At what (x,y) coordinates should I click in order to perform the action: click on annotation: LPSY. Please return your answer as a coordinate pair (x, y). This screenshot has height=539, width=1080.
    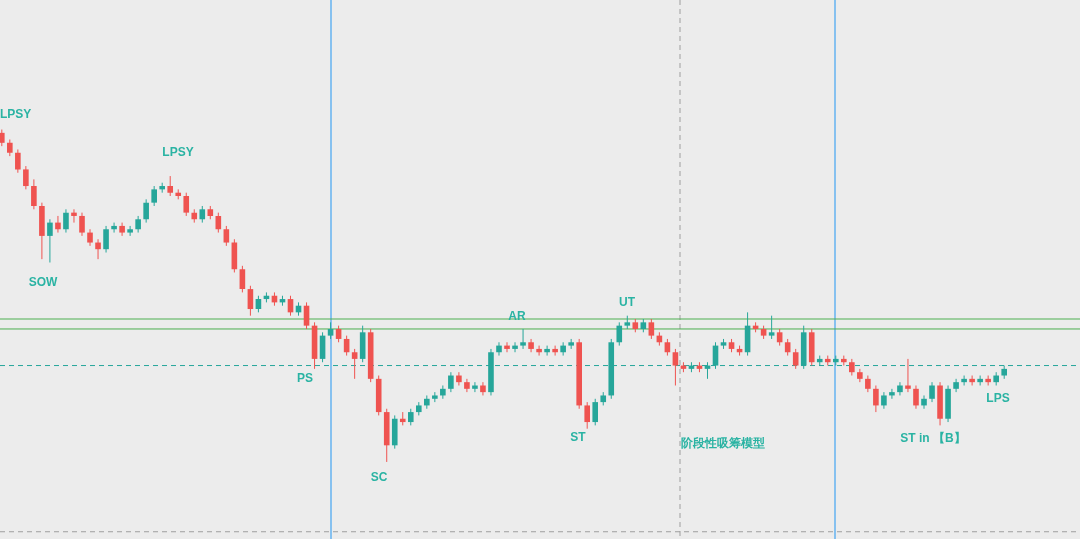
    Looking at the image, I should click on (178, 152).